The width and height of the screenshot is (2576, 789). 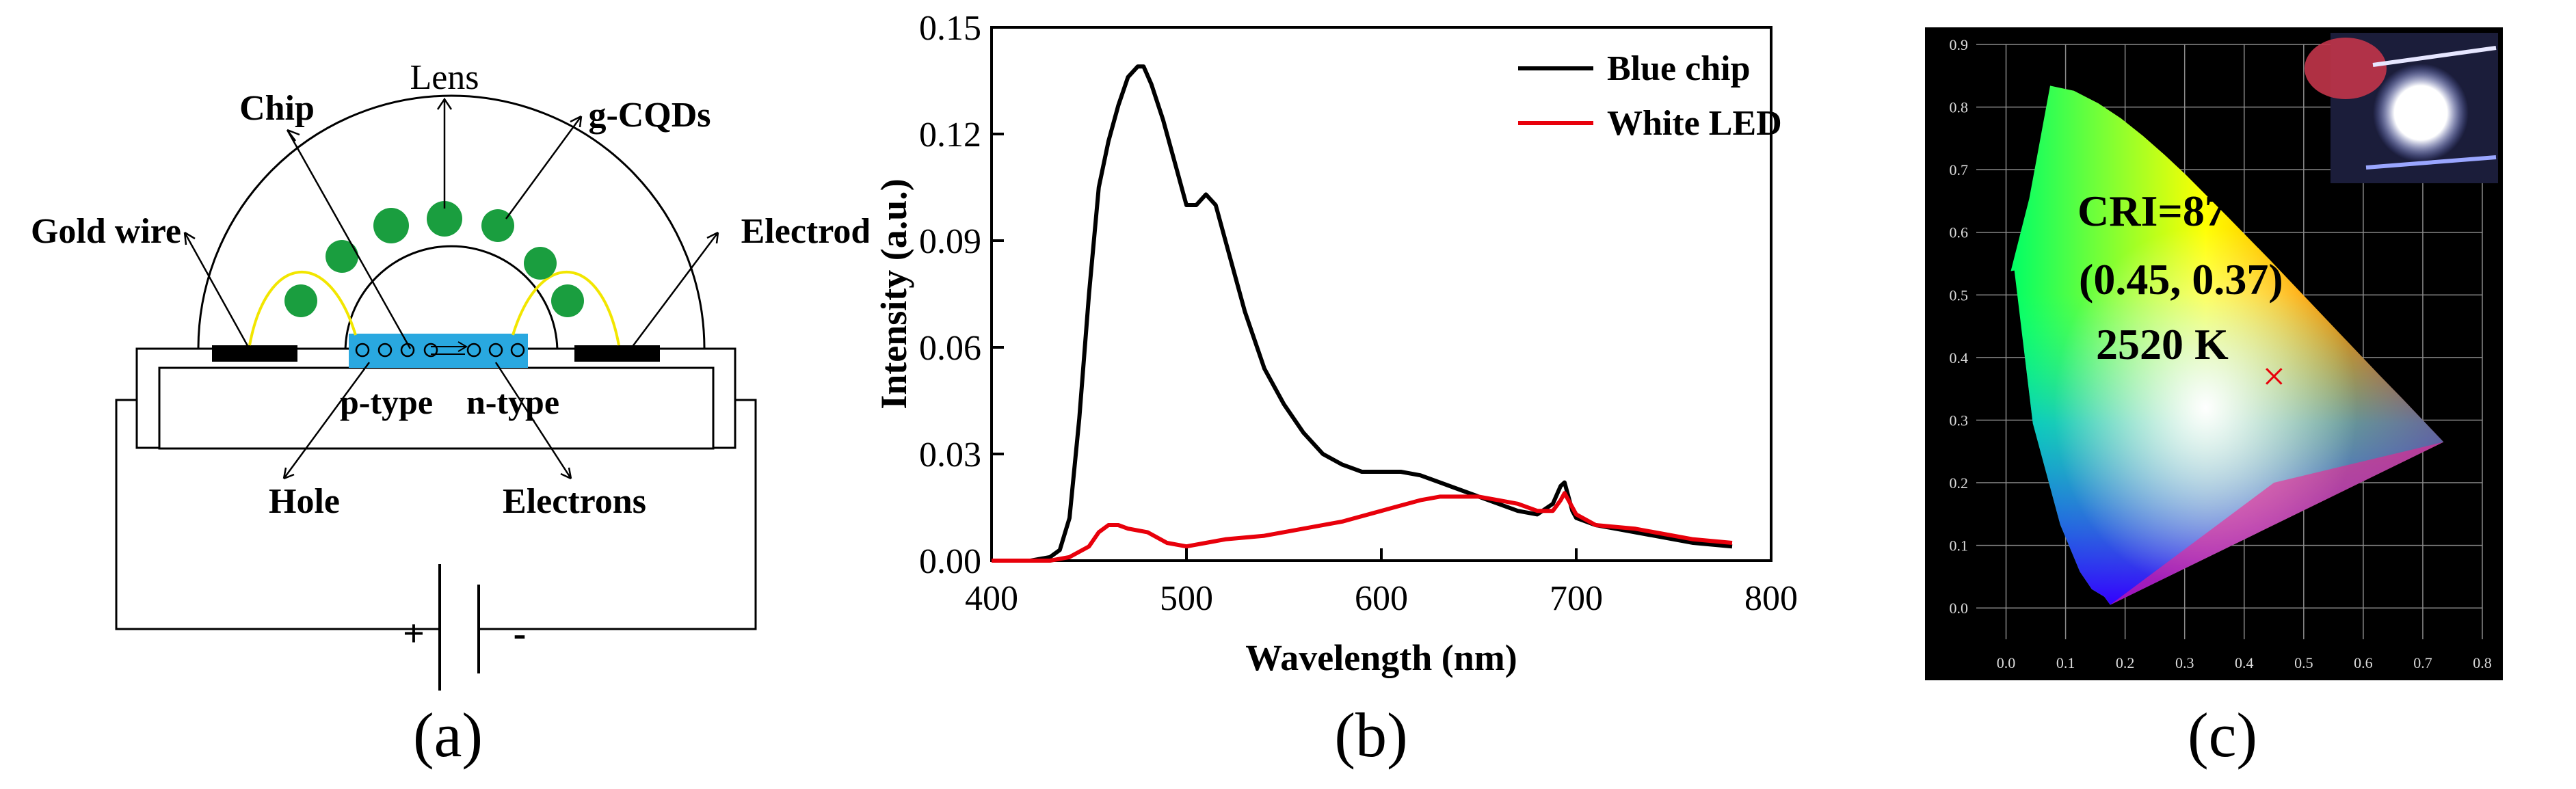 I want to click on caption-c: (c), so click(x=2222, y=735).